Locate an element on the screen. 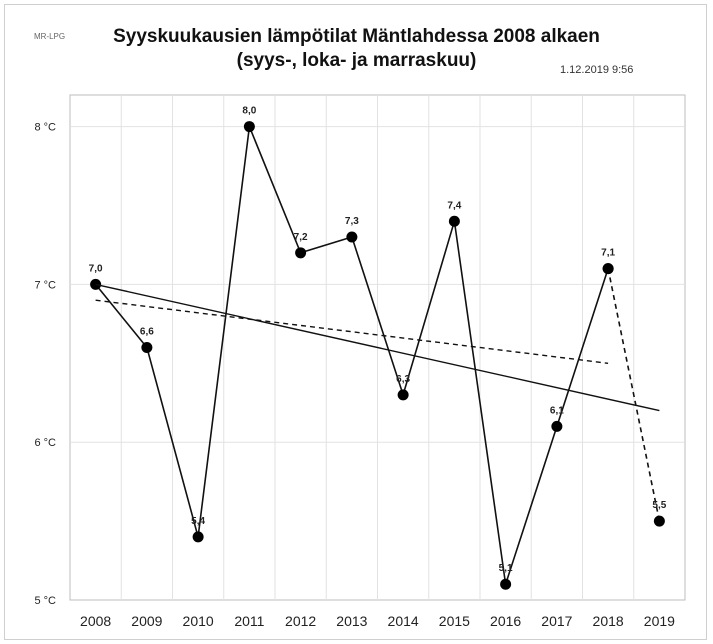 The height and width of the screenshot is (644, 713). x-tick-label: 2009 is located at coordinates (146, 621).